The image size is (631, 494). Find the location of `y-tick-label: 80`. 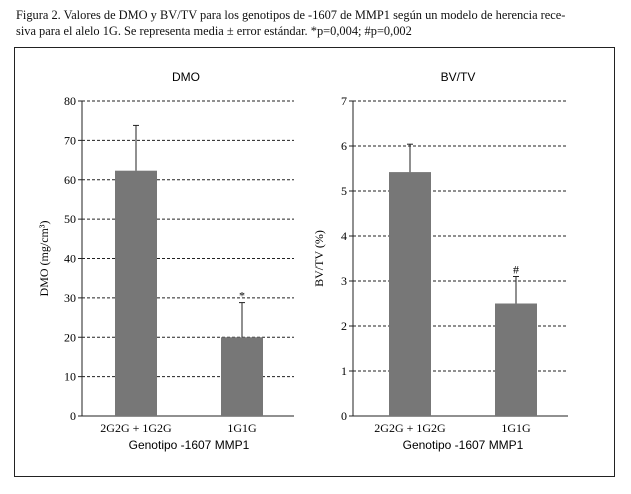

y-tick-label: 80 is located at coordinates (70, 101).